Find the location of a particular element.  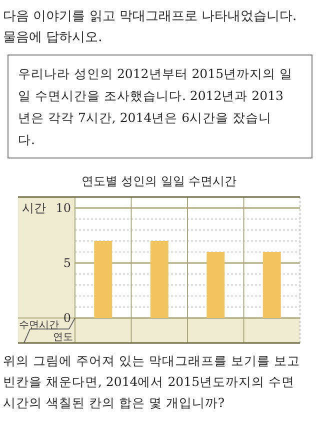

y-tick-label: 10 is located at coordinates (63, 208).